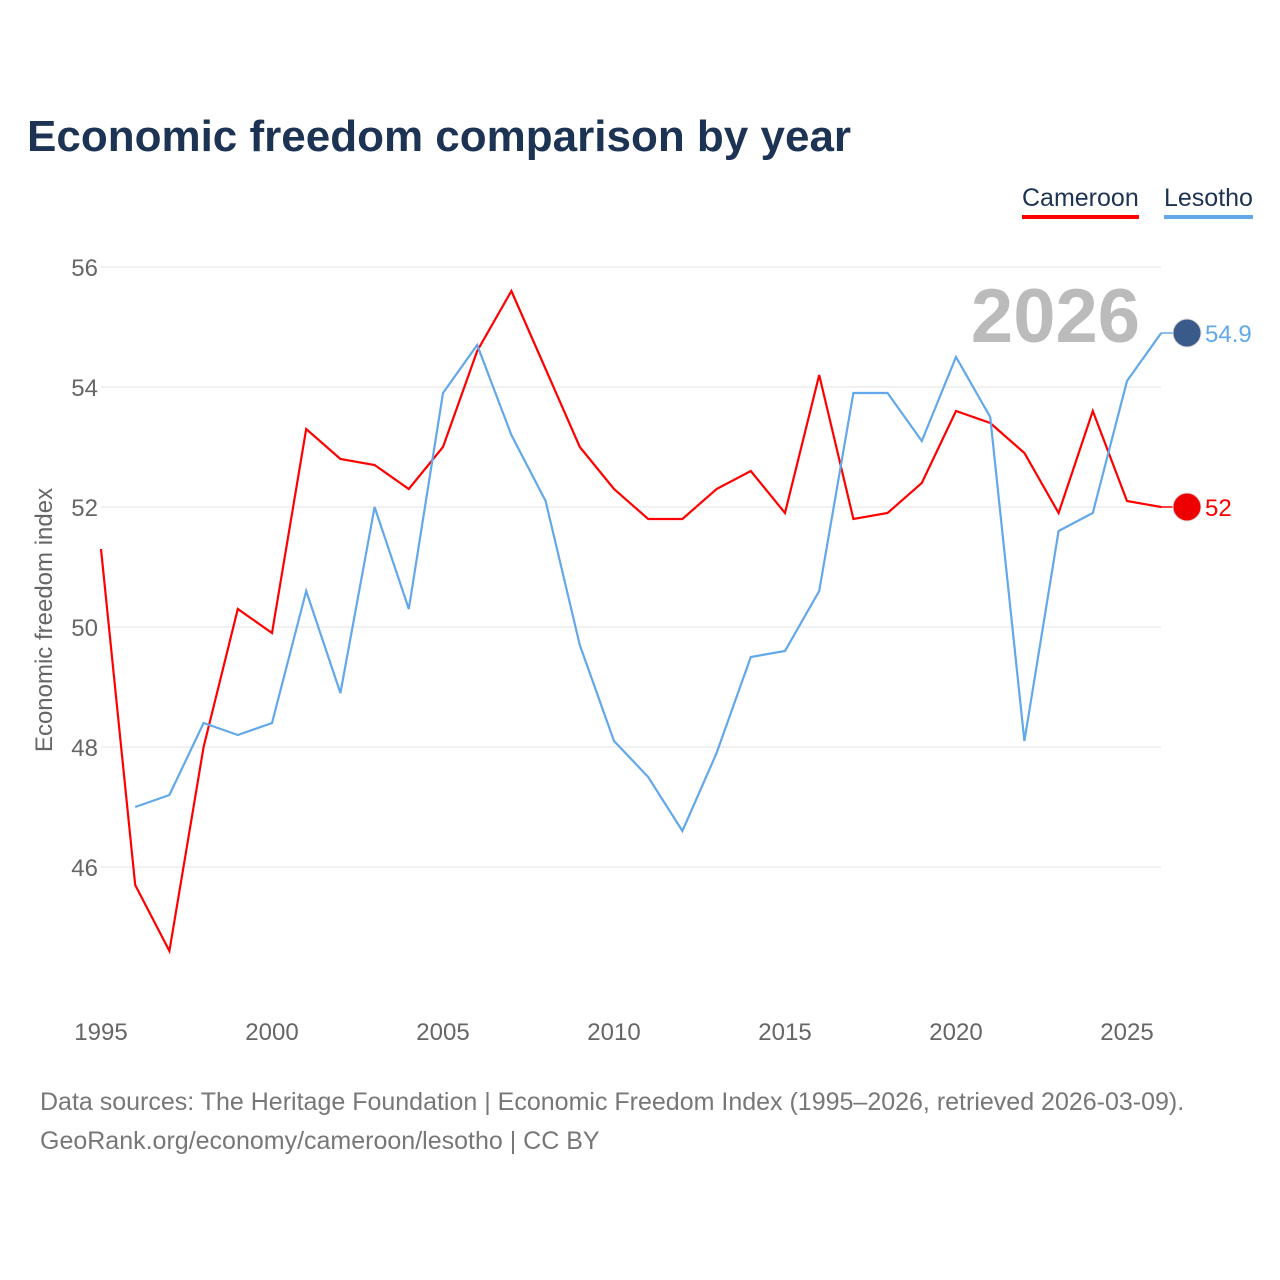 Image resolution: width=1280 pixels, height=1280 pixels. Describe the element at coordinates (84, 748) in the screenshot. I see `y-tick-label: 48` at that location.